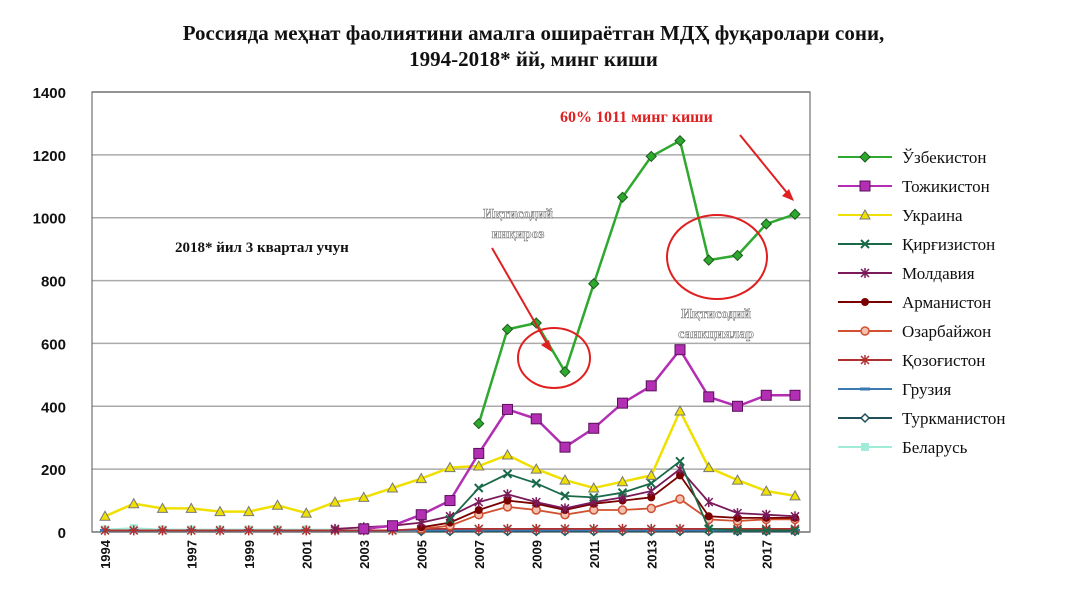 The height and width of the screenshot is (600, 1067). I want to click on legend-label: Молдавия, so click(938, 273).